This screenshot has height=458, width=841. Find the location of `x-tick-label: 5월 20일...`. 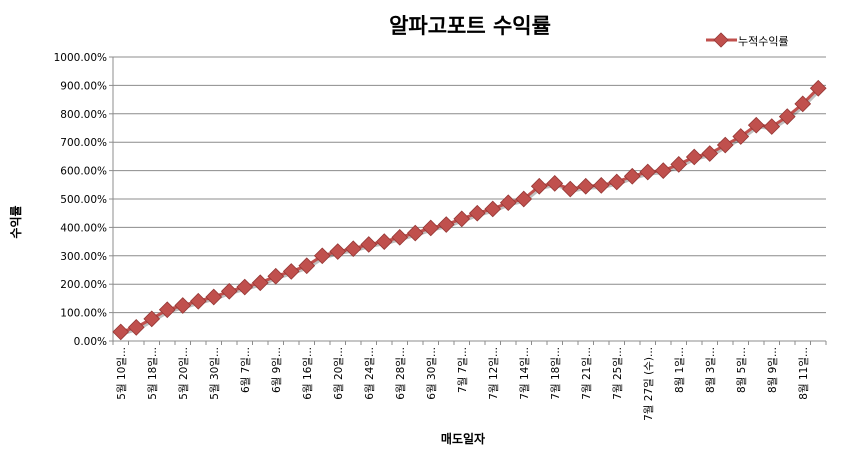

x-tick-label: 5월 20일... is located at coordinates (183, 373).